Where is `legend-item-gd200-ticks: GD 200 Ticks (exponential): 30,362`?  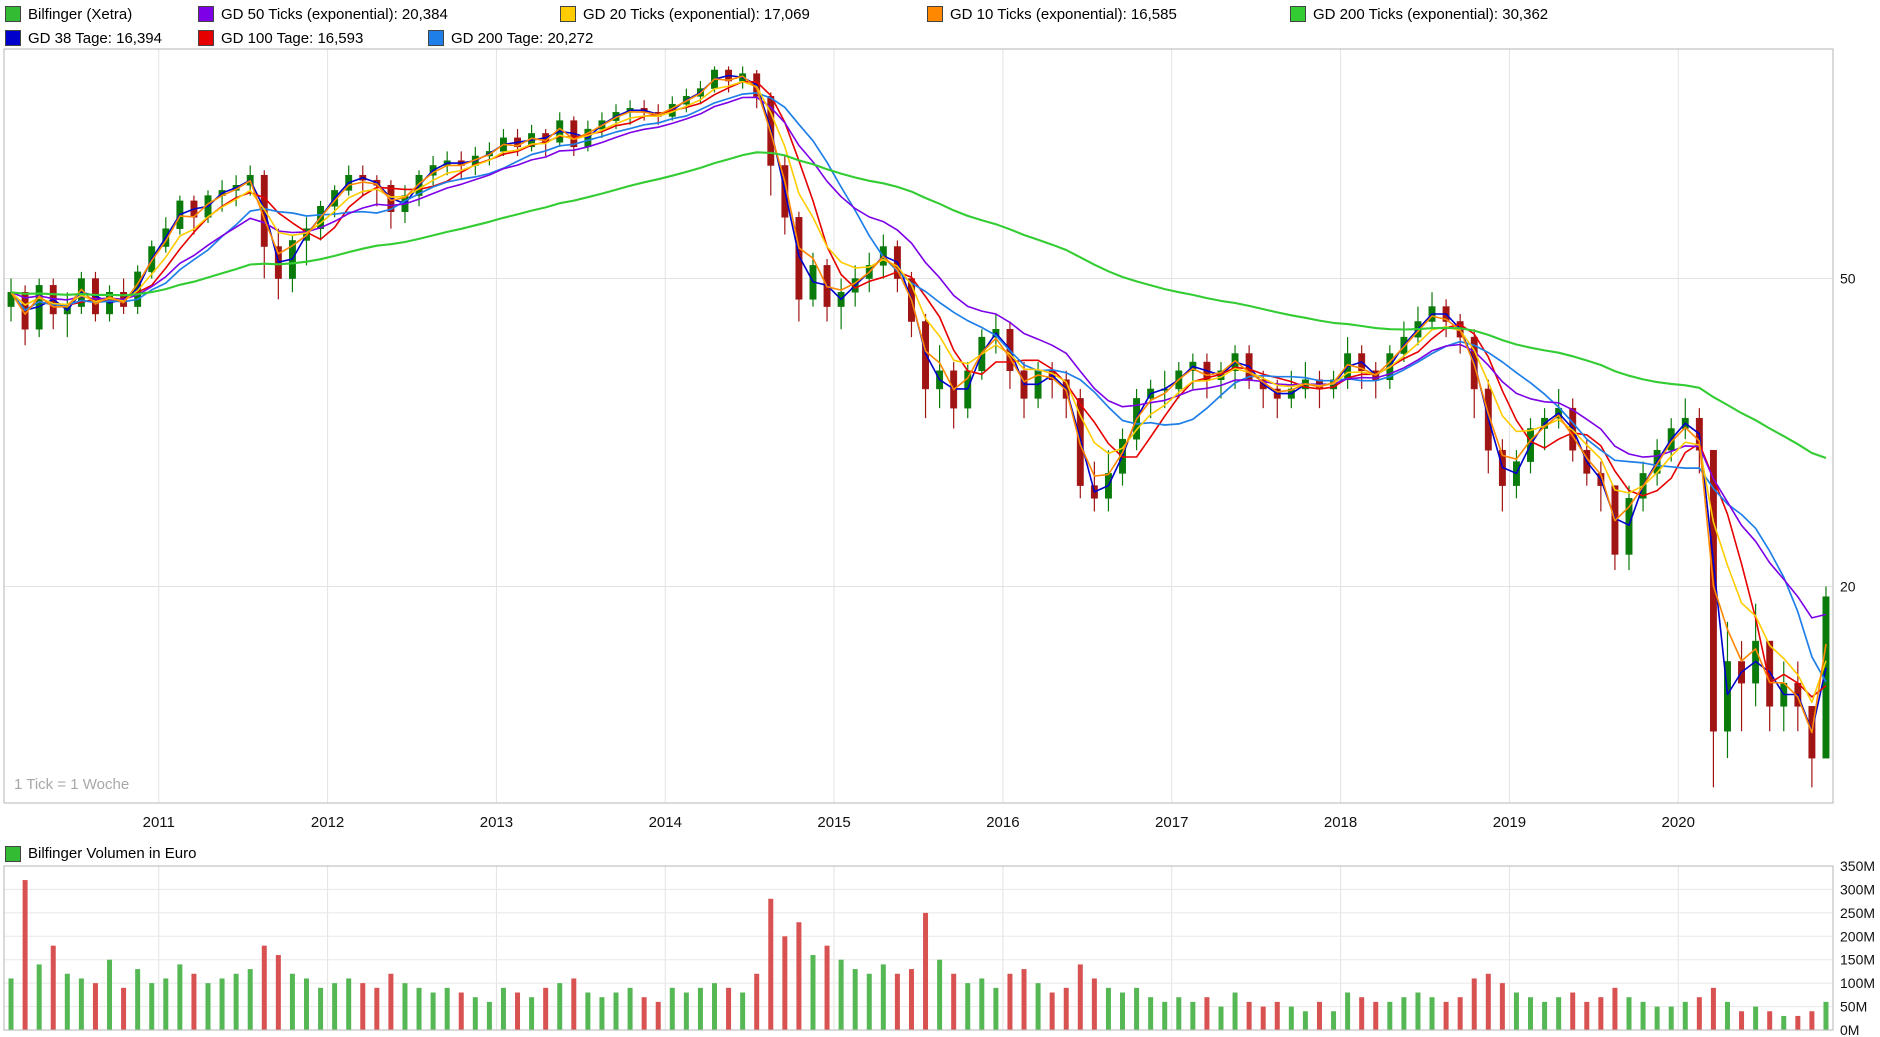 legend-item-gd200-ticks: GD 200 Ticks (exponential): 30,362 is located at coordinates (1419, 14).